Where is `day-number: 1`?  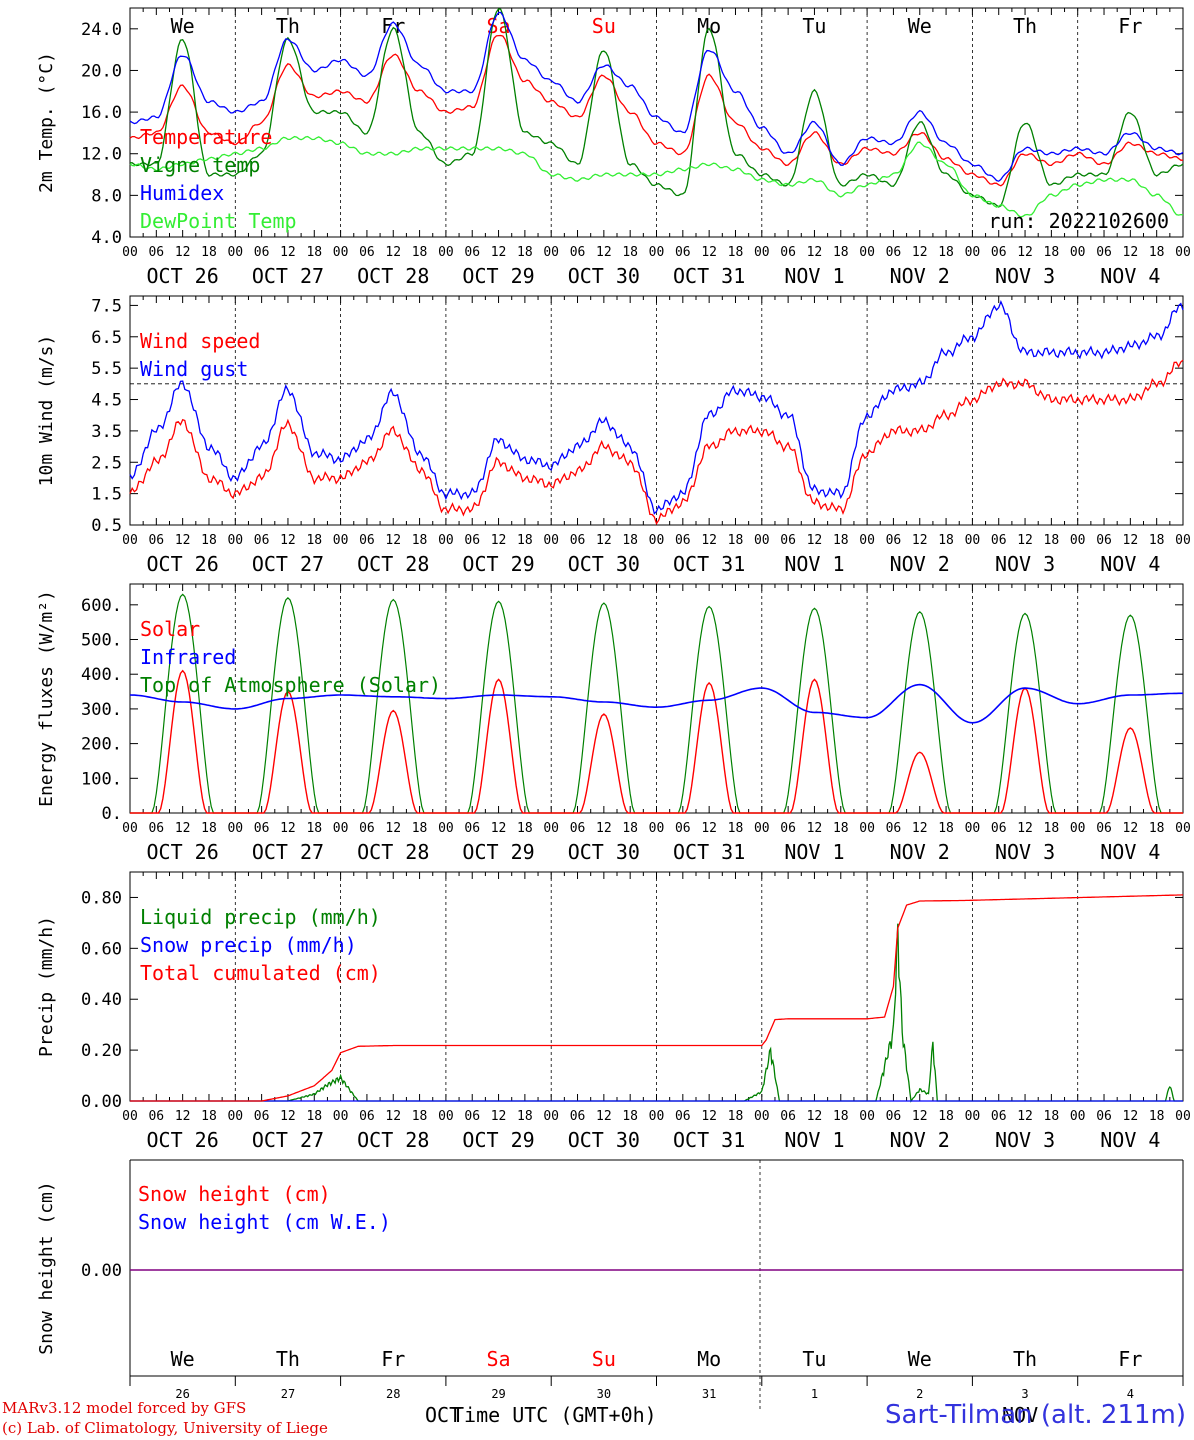
day-number: 1 is located at coordinates (814, 1394).